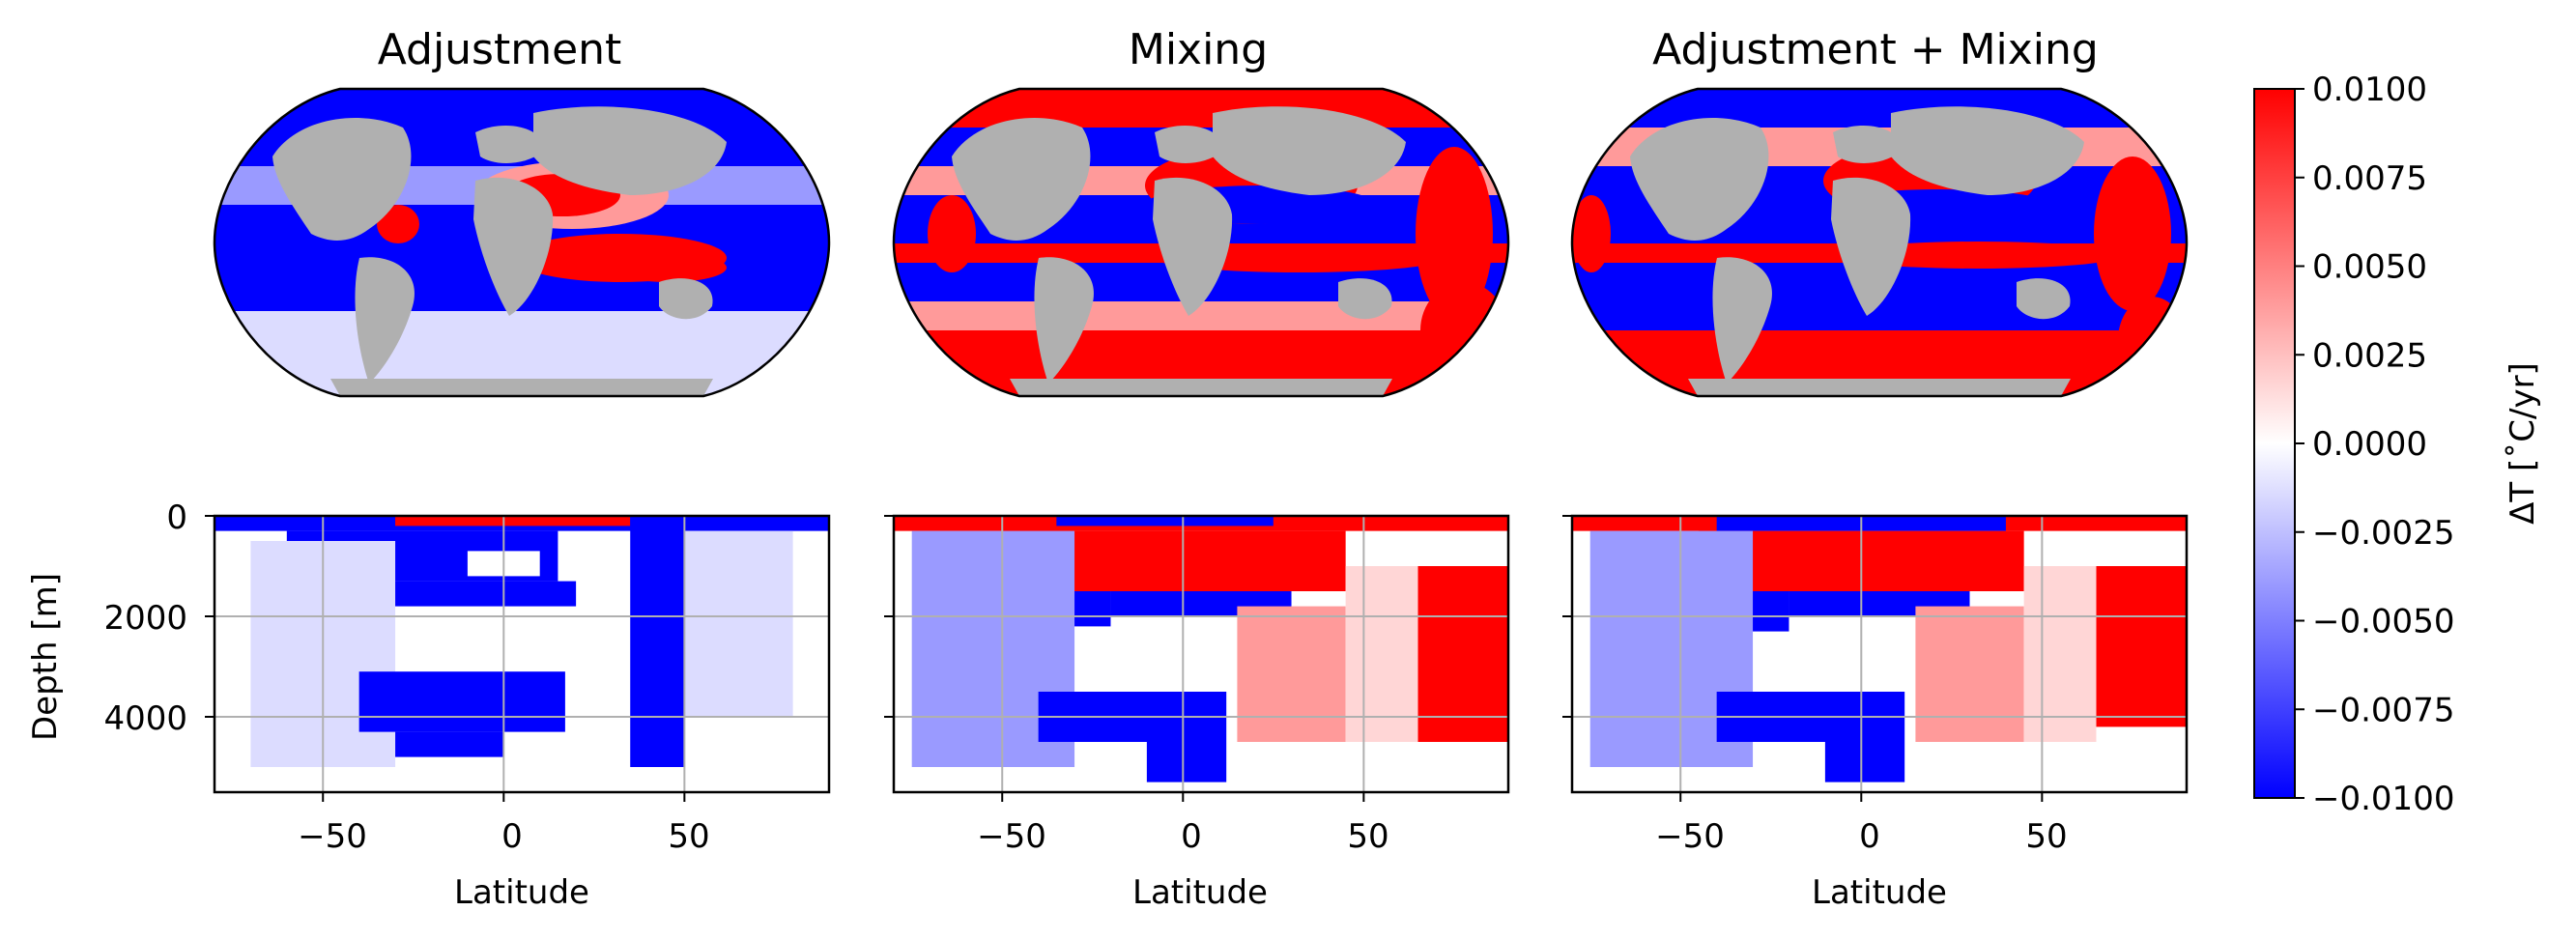 The image size is (2576, 939). Describe the element at coordinates (2383, 533) in the screenshot. I see `colorbar-tick-label: −0.0025` at that location.